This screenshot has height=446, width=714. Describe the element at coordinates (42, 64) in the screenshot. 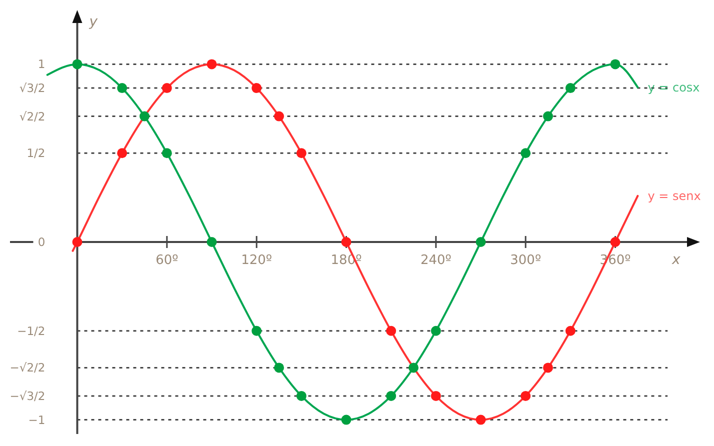

I see `y-tick-label: 1` at that location.